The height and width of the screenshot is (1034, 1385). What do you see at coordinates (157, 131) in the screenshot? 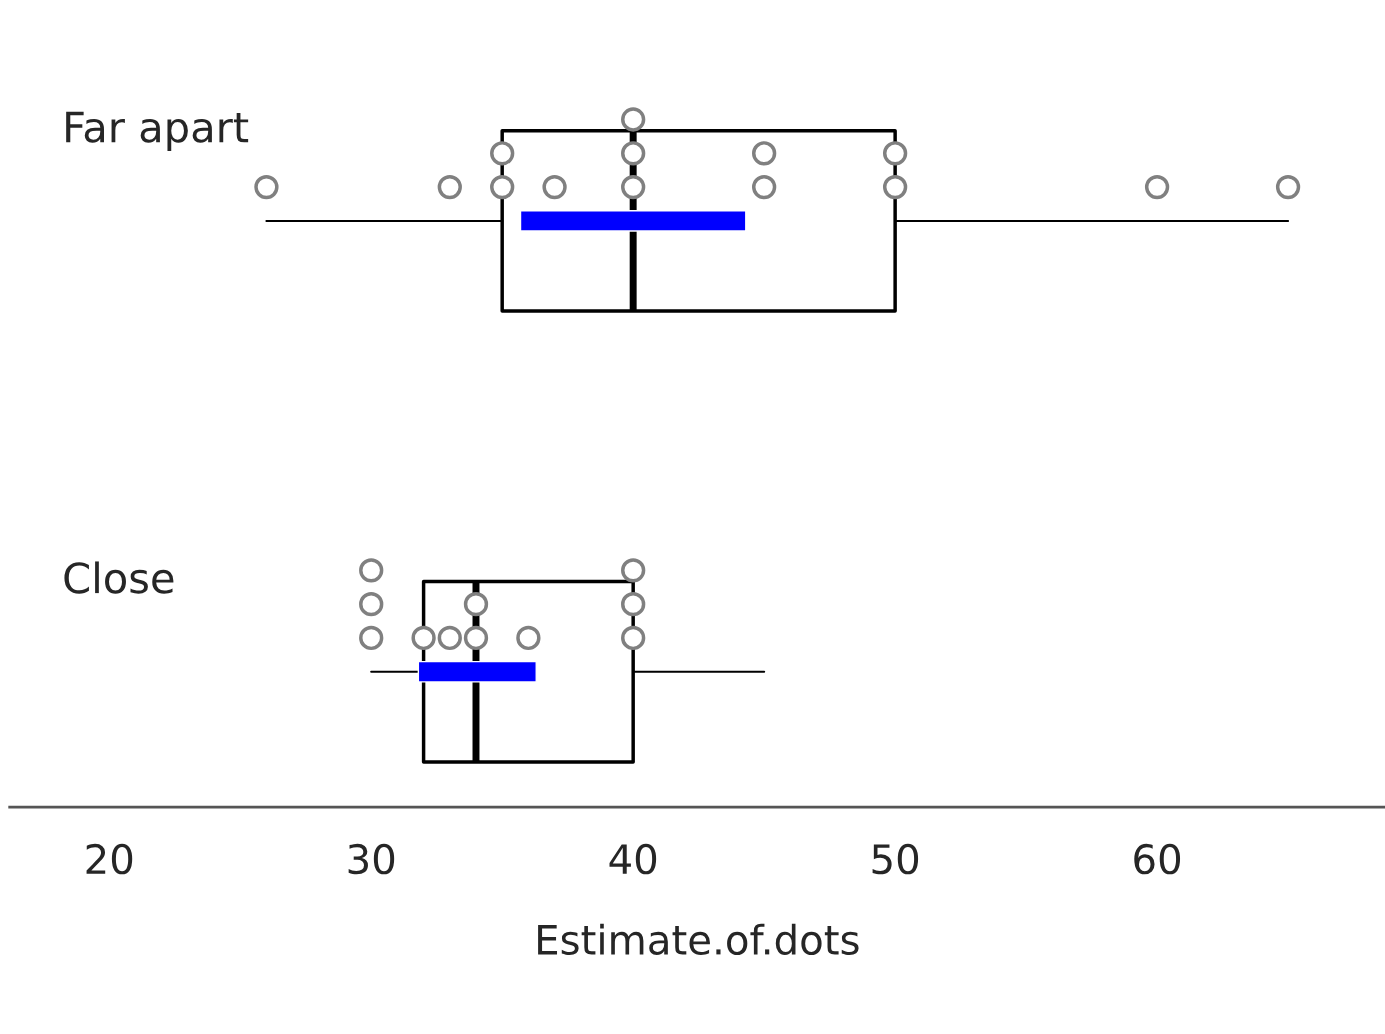
I see `y-tick-label: Far apart` at bounding box center [157, 131].